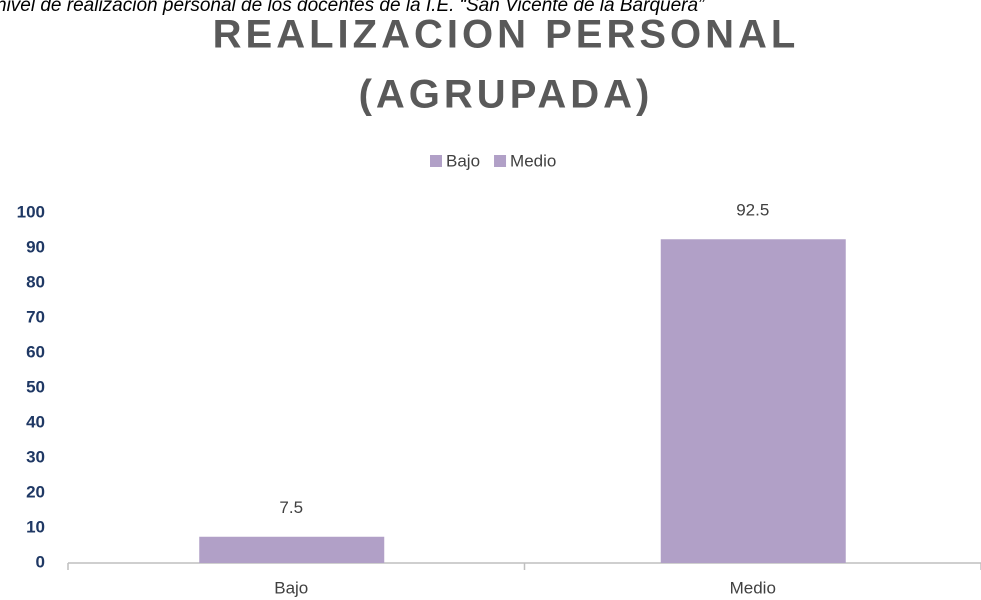 The height and width of the screenshot is (600, 981). Describe the element at coordinates (291, 587) in the screenshot. I see `x-tick-label: Bajo` at that location.